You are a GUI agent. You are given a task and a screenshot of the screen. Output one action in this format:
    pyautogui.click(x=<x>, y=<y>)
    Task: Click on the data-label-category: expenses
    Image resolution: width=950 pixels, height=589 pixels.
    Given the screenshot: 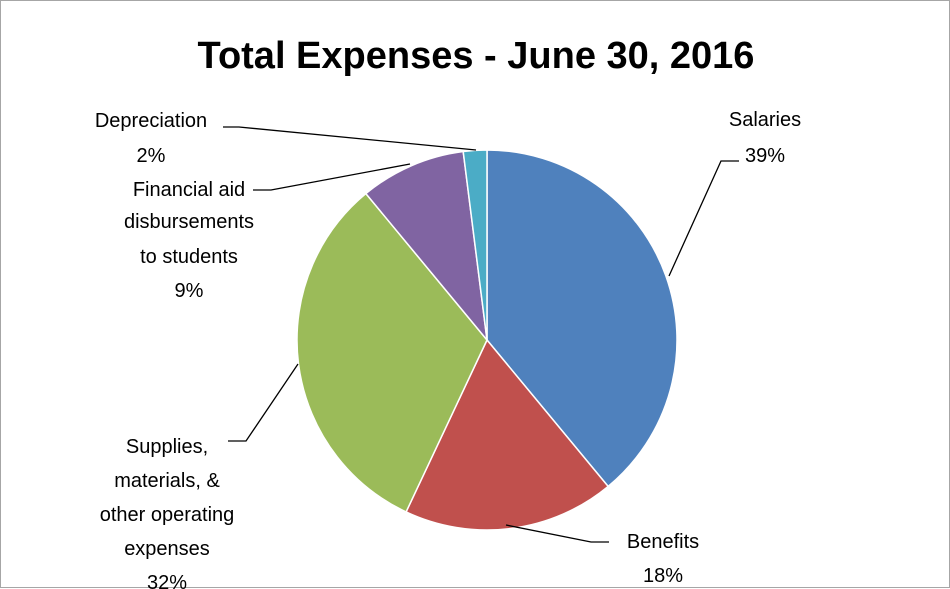 What is the action you would take?
    pyautogui.click(x=167, y=549)
    